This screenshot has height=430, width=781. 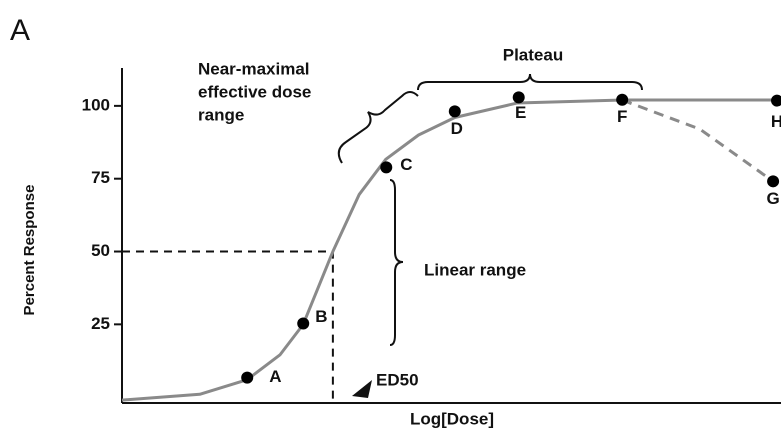 What do you see at coordinates (622, 116) in the screenshot?
I see `point-label: F` at bounding box center [622, 116].